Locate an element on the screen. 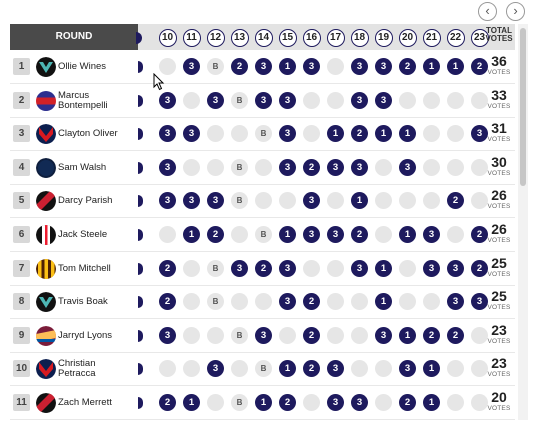 This screenshot has height=424, width=538. st-kilda-icon is located at coordinates (46, 235).